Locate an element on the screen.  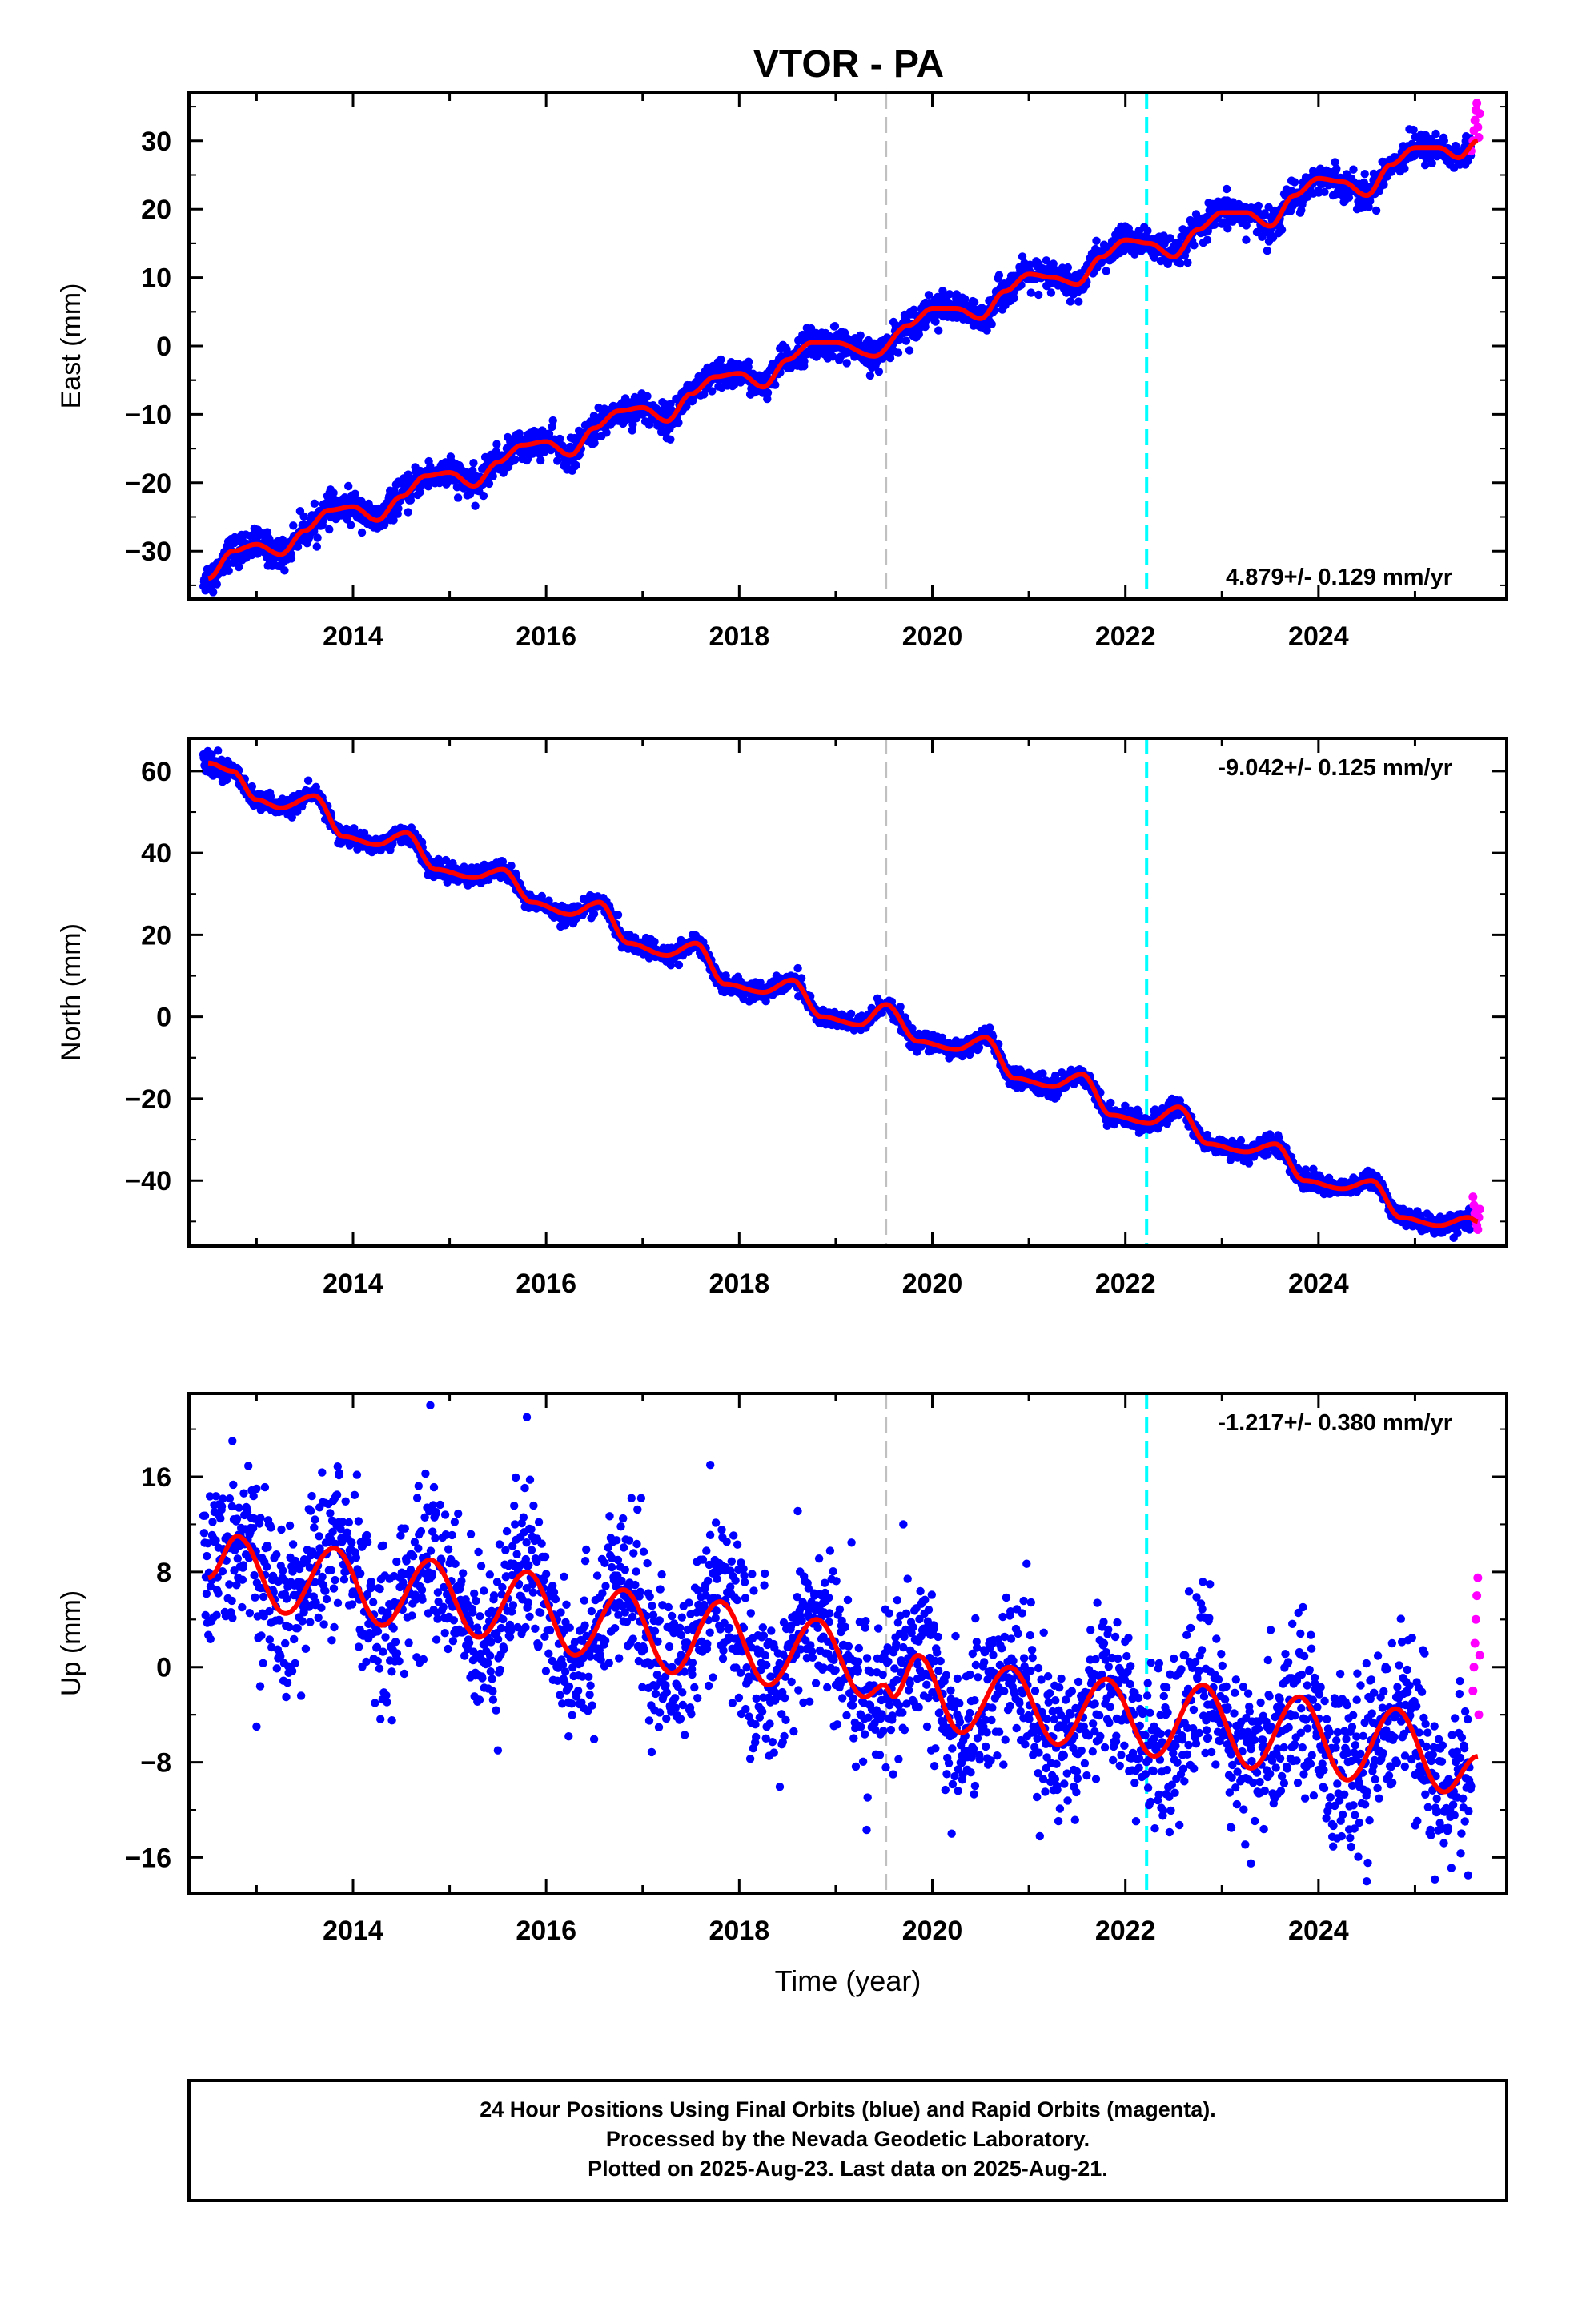
series-rapid-orbits-east is located at coordinates (1475, 128).